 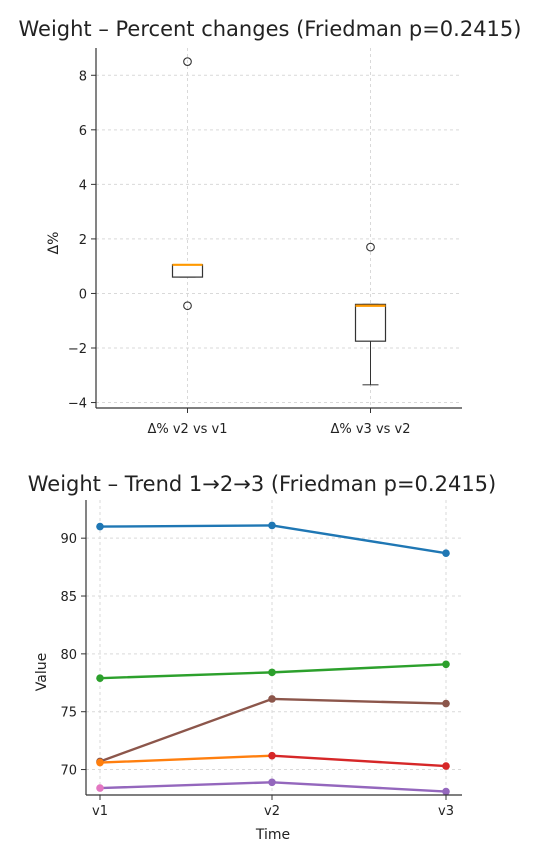 I want to click on line-chart-title: Weight – Trend 1→2→3 (Friedman p=0.2415), so click(x=262, y=484).